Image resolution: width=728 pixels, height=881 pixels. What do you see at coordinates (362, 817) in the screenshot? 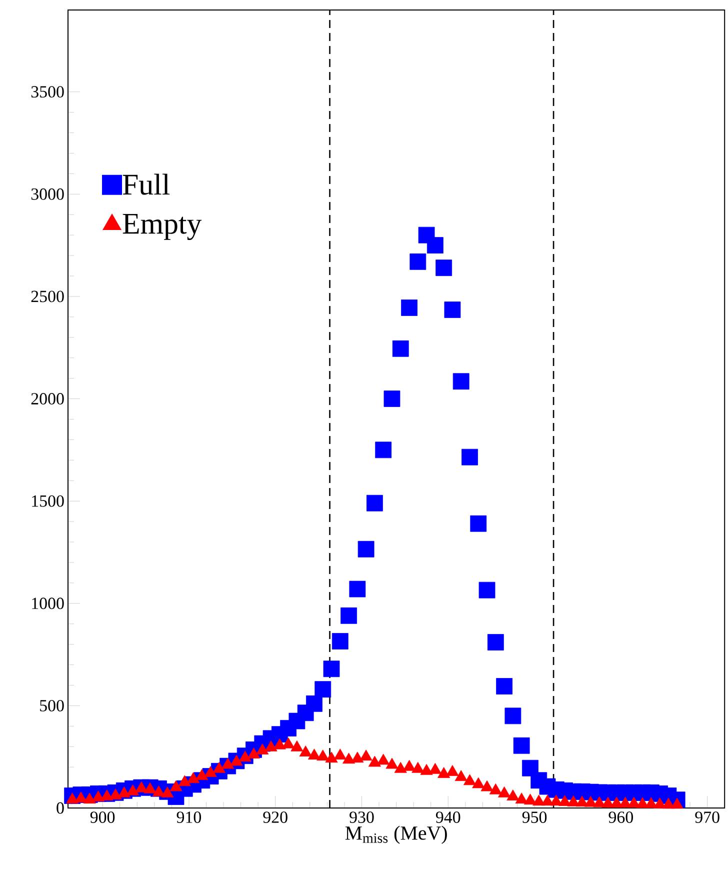
I see `x-tick-label: 930` at bounding box center [362, 817].